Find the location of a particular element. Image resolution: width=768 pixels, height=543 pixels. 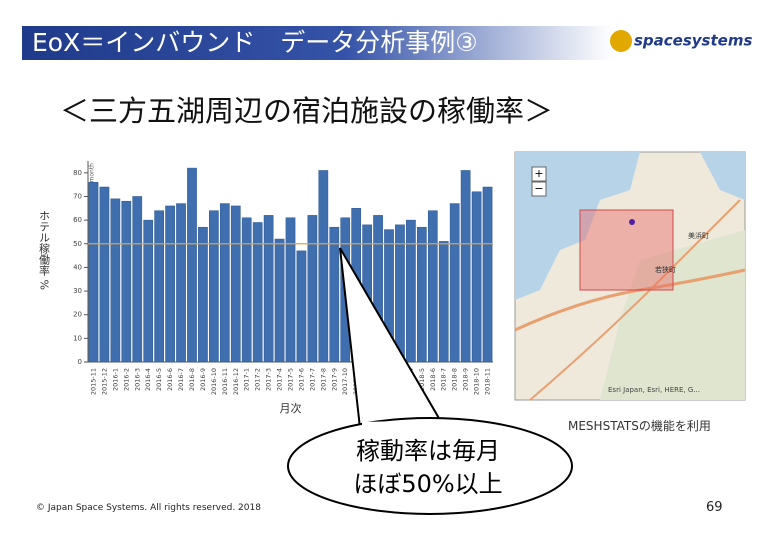

y-tick-label: 80 is located at coordinates (77, 173).